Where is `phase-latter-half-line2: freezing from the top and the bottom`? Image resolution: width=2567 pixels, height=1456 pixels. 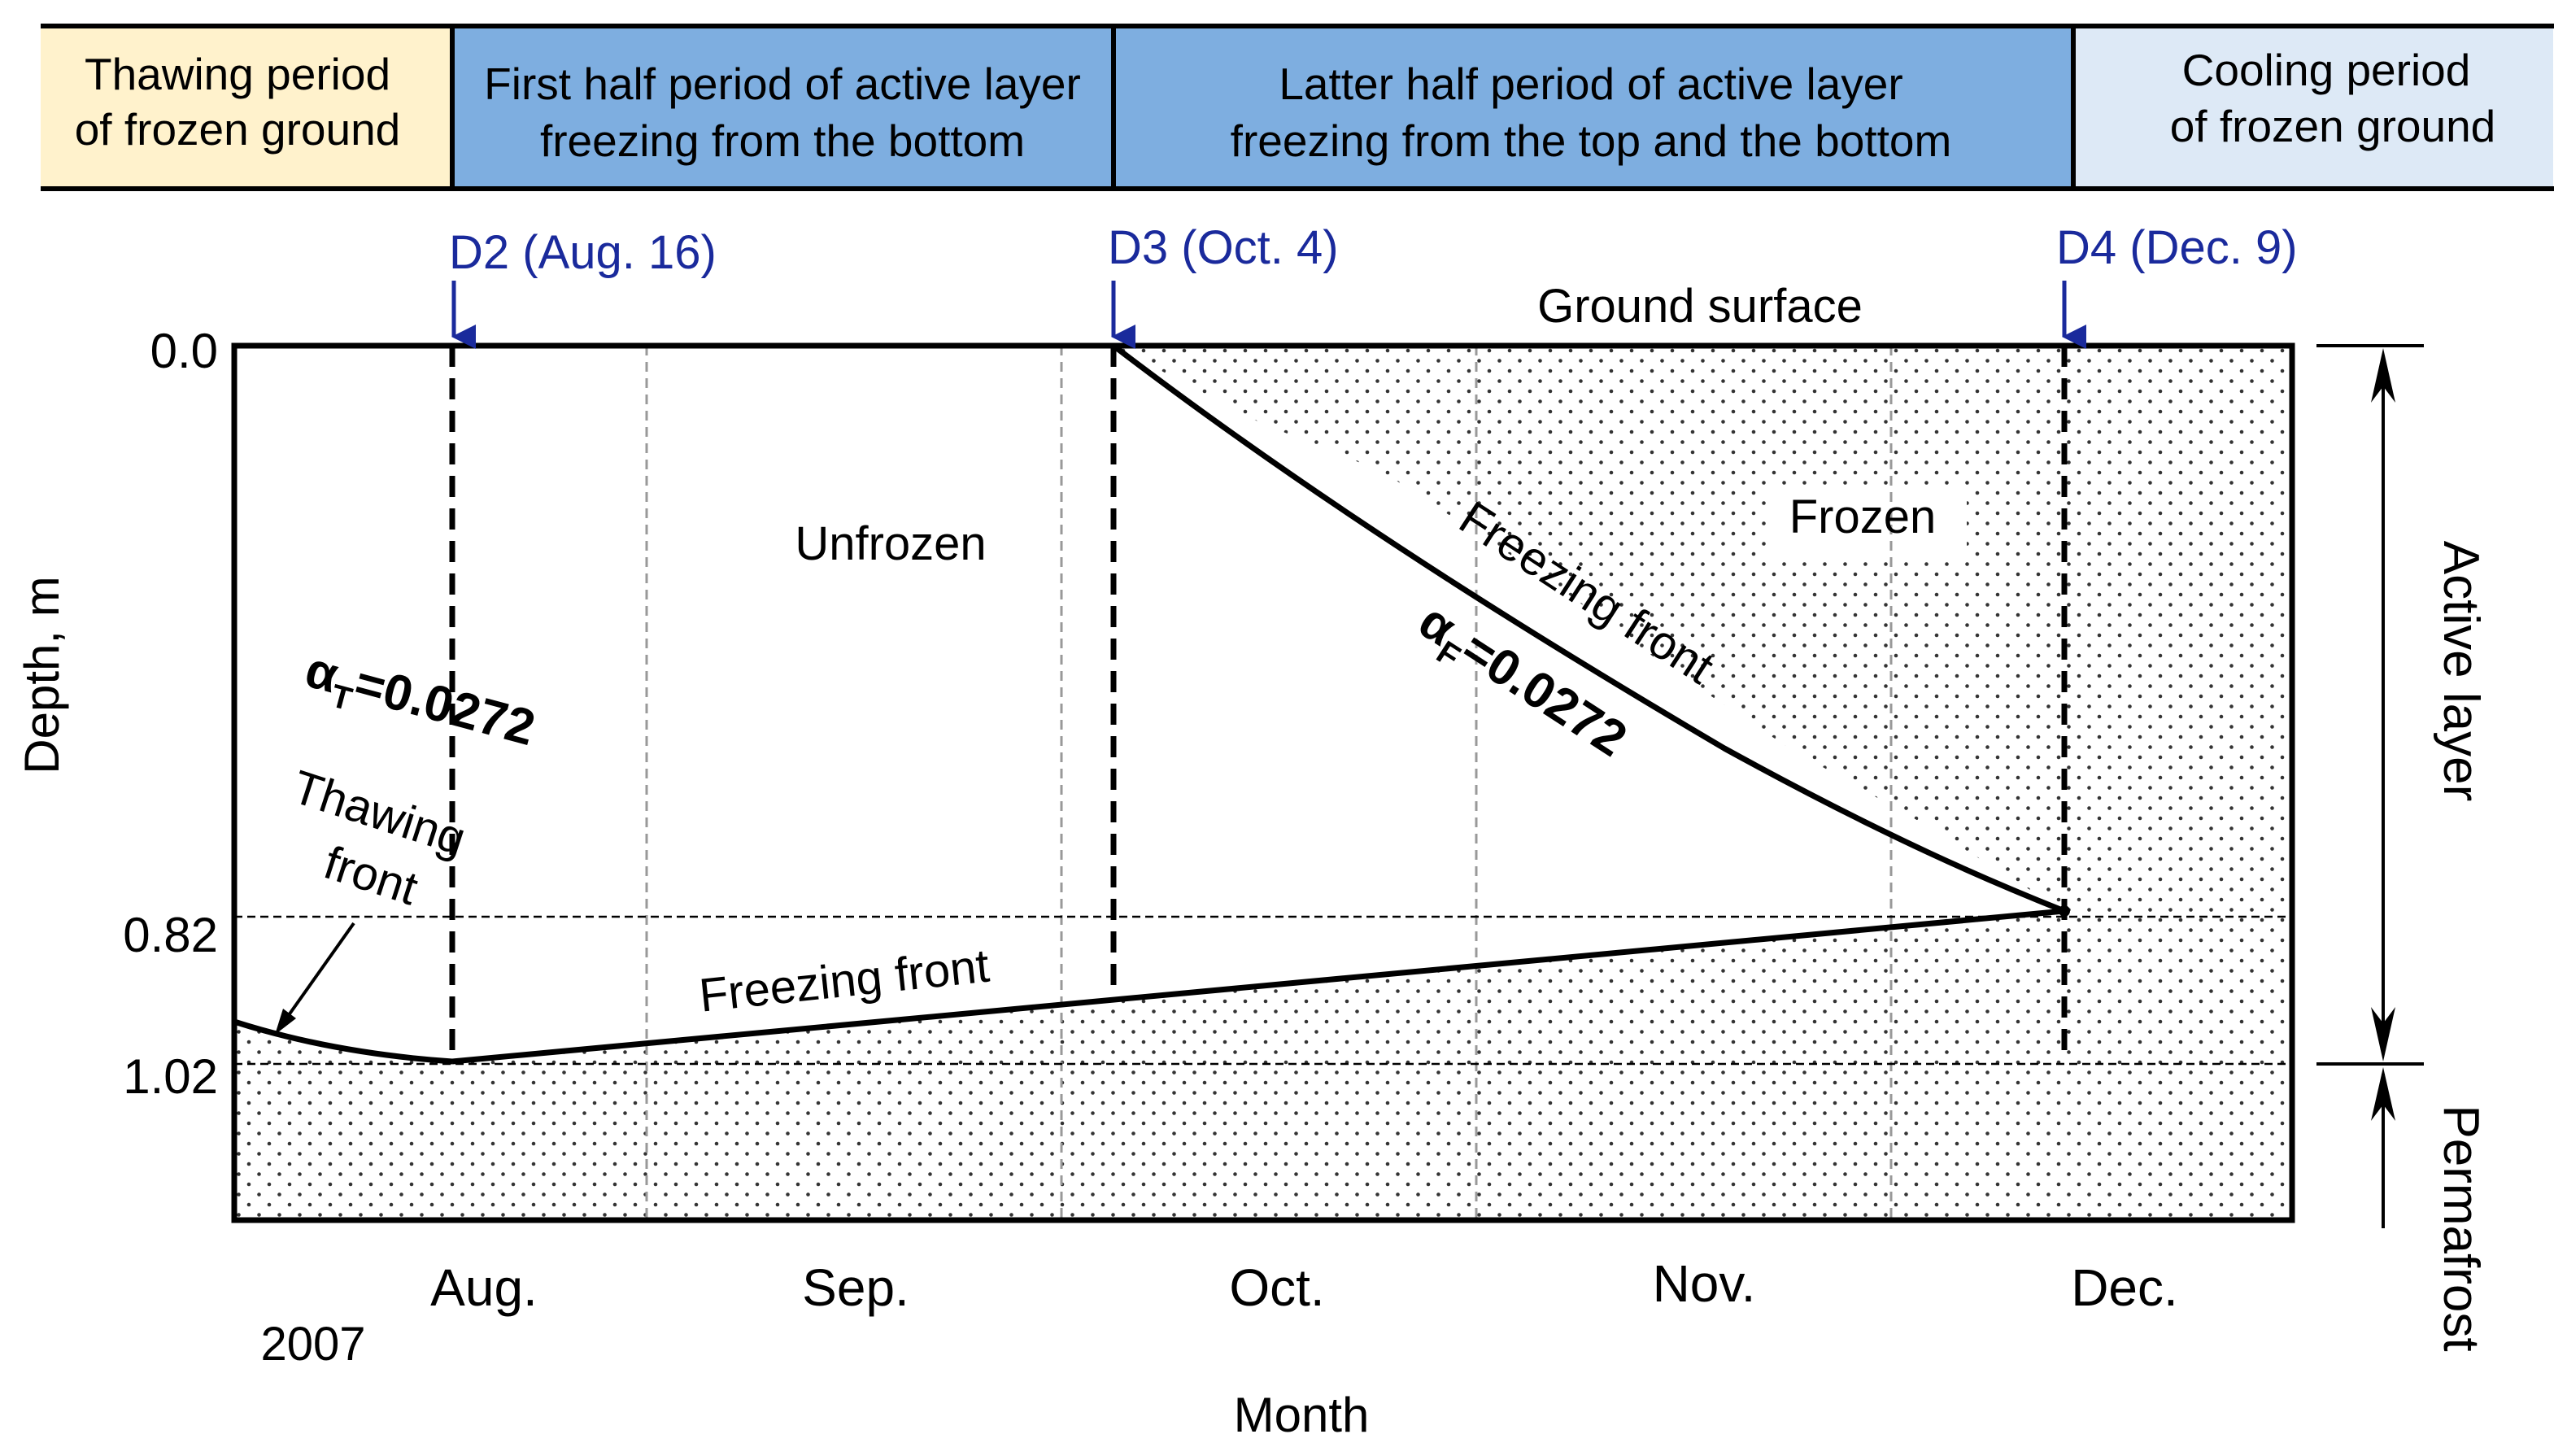 phase-latter-half-line2: freezing from the top and the bottom is located at coordinates (1591, 141).